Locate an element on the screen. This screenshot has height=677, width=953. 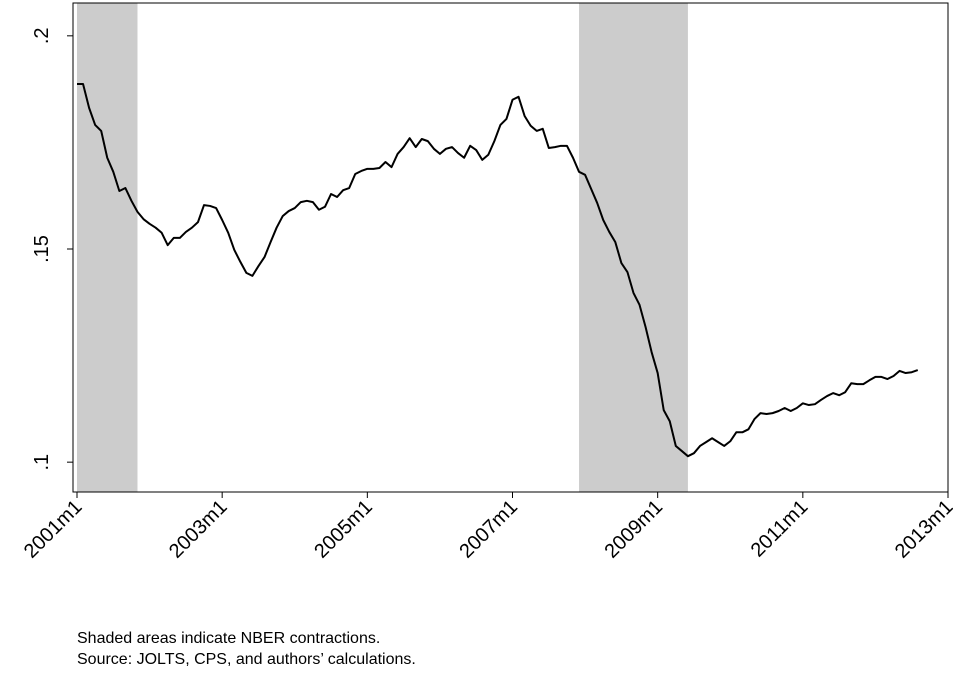
y-tick-label: .1 is located at coordinates (42, 462).